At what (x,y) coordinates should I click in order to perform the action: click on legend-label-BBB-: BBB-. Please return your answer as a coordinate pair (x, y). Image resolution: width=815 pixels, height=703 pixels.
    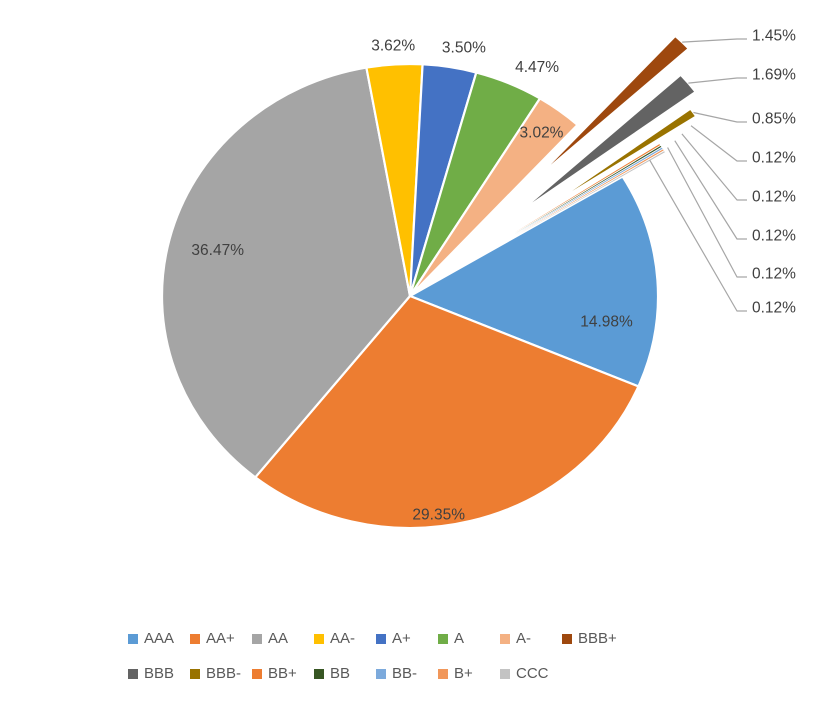
    Looking at the image, I should click on (224, 673).